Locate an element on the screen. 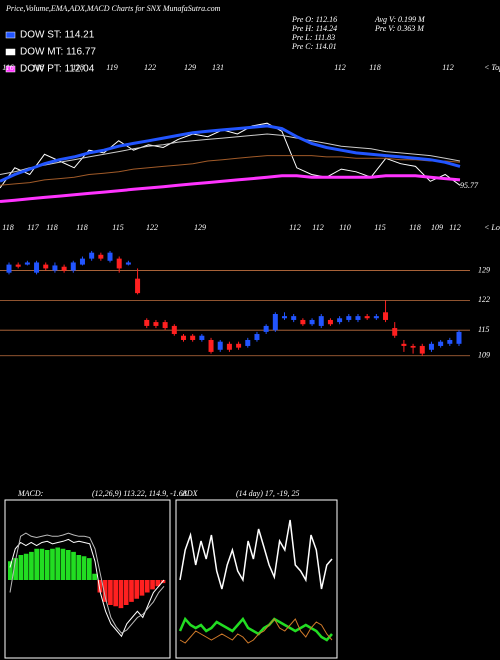  lows-label: < Lows is located at coordinates (492, 227).